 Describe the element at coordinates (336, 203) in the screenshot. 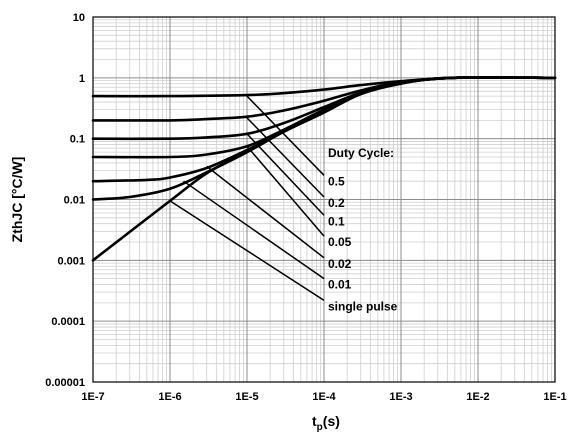

I see `duty-label-0.2: 0.2` at that location.